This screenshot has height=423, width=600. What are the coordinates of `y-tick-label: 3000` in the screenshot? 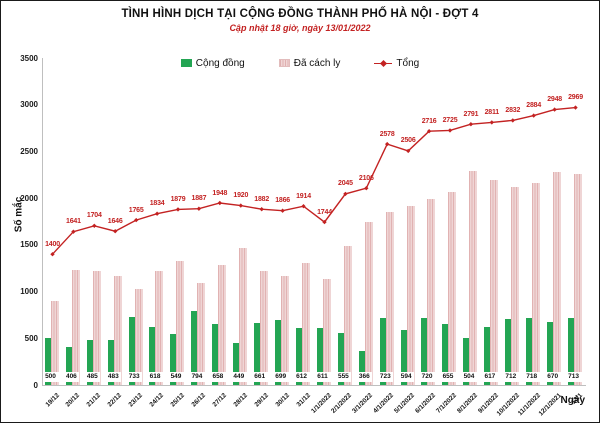 It's located at (29, 105).